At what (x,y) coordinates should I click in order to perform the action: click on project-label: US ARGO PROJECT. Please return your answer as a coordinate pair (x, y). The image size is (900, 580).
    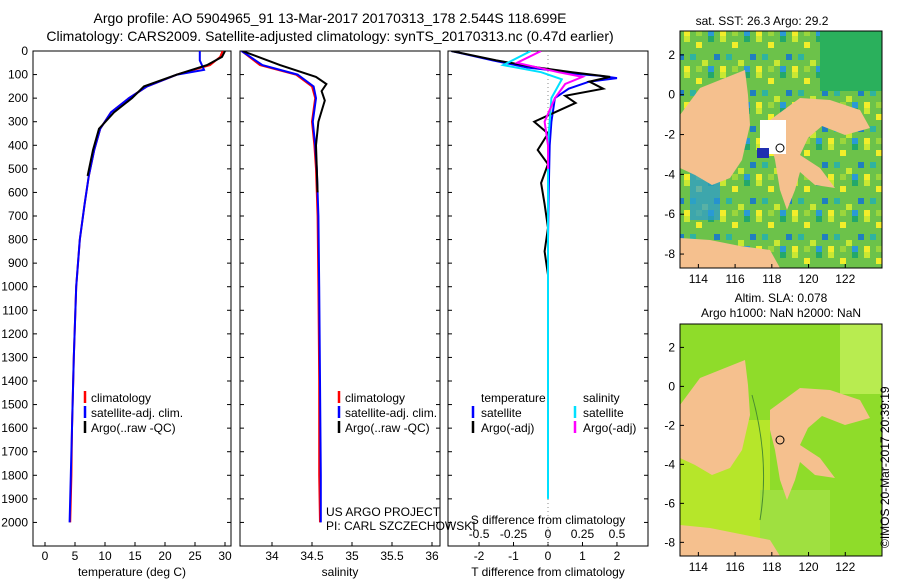
    Looking at the image, I should click on (383, 512).